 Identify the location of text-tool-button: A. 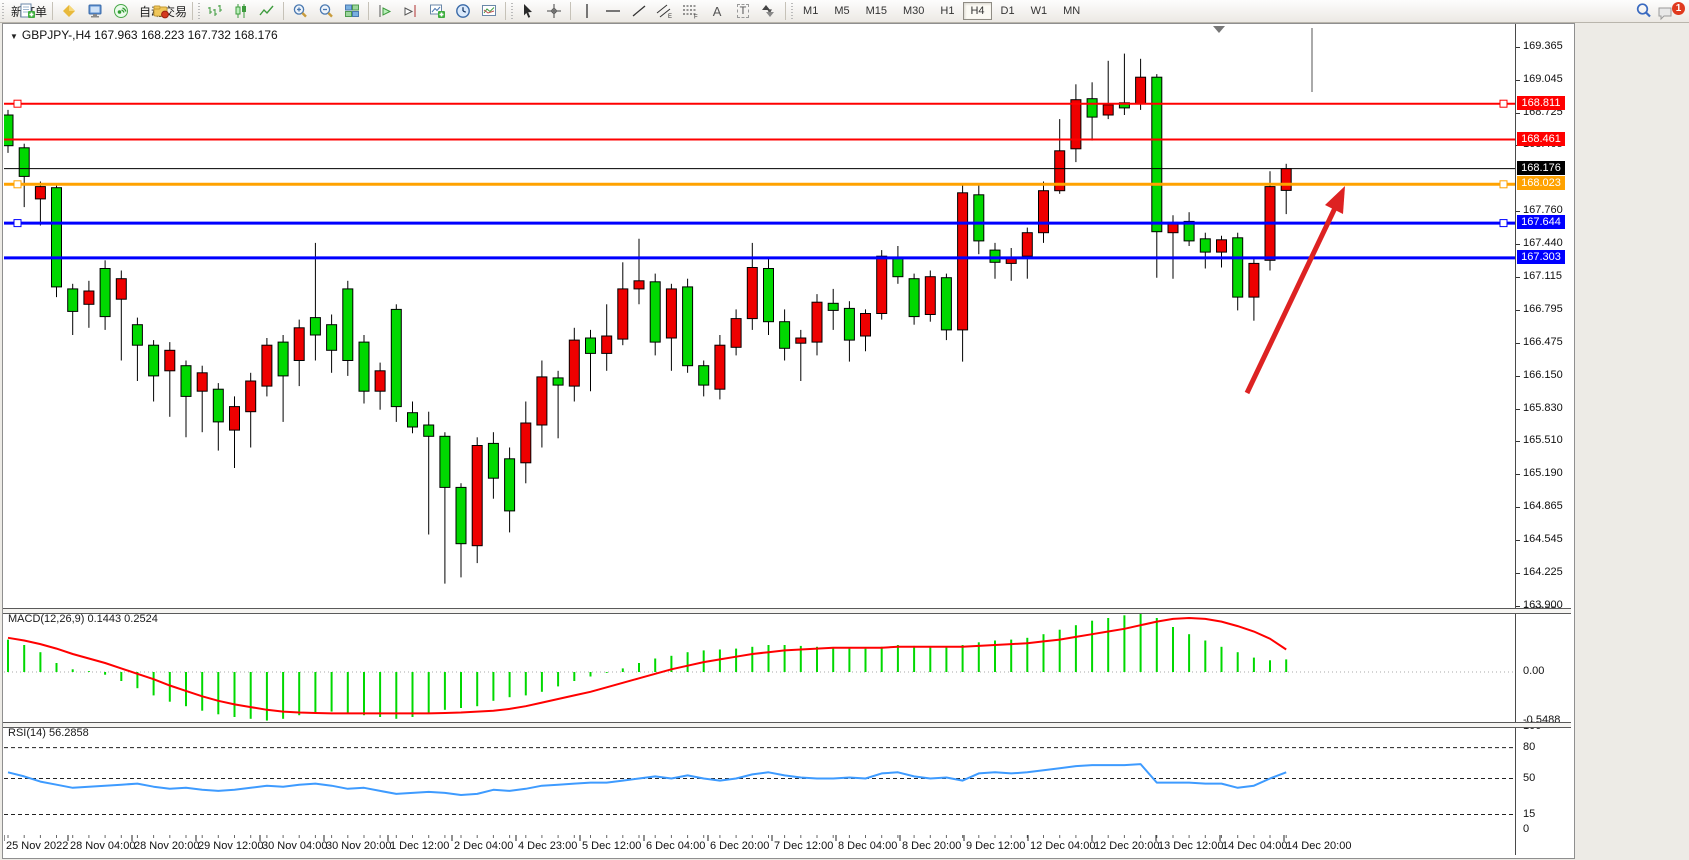
(717, 11).